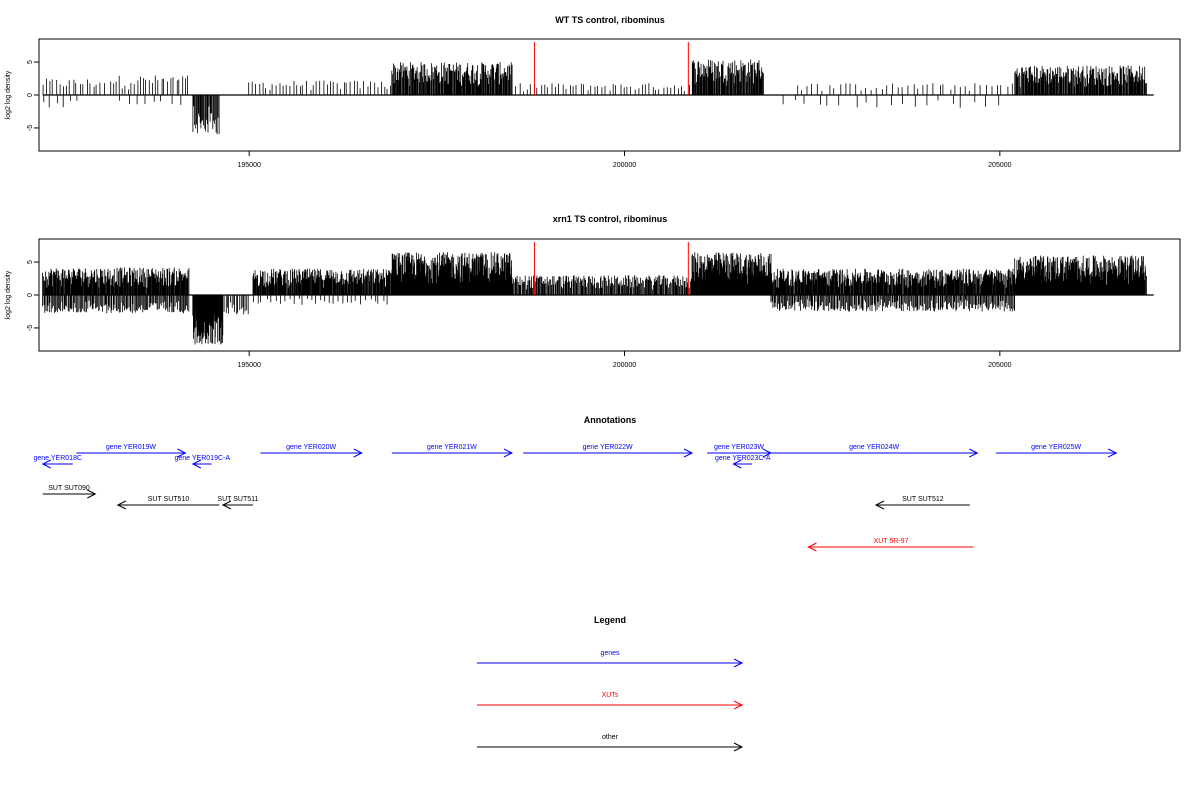  I want to click on feature-label: gene YER018C, so click(58, 458).